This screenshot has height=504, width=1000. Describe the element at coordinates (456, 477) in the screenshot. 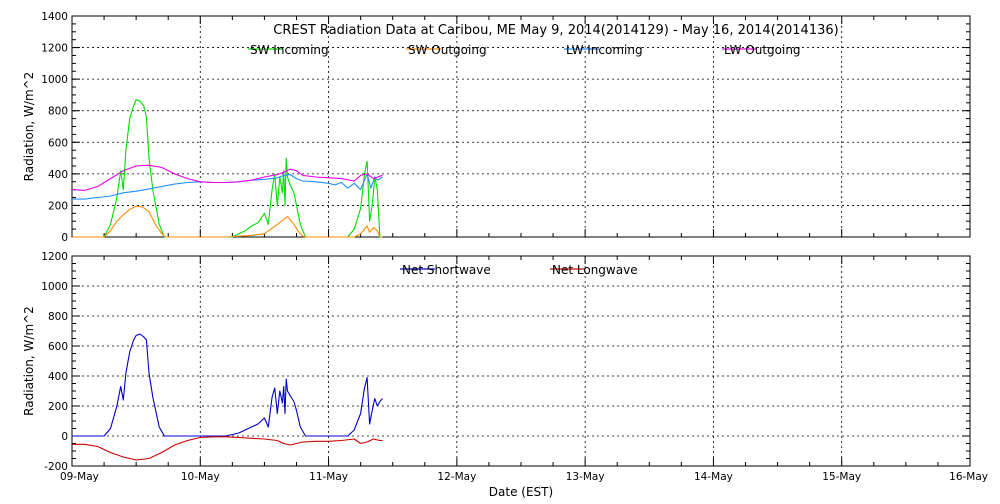

I see `x-tick-label: 12-May` at that location.